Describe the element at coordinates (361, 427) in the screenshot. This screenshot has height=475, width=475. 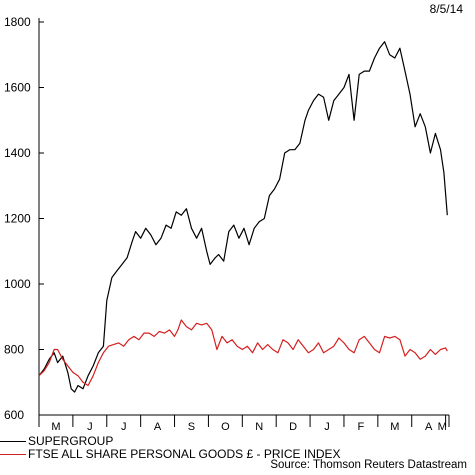
I see `x-tick-label: F` at that location.